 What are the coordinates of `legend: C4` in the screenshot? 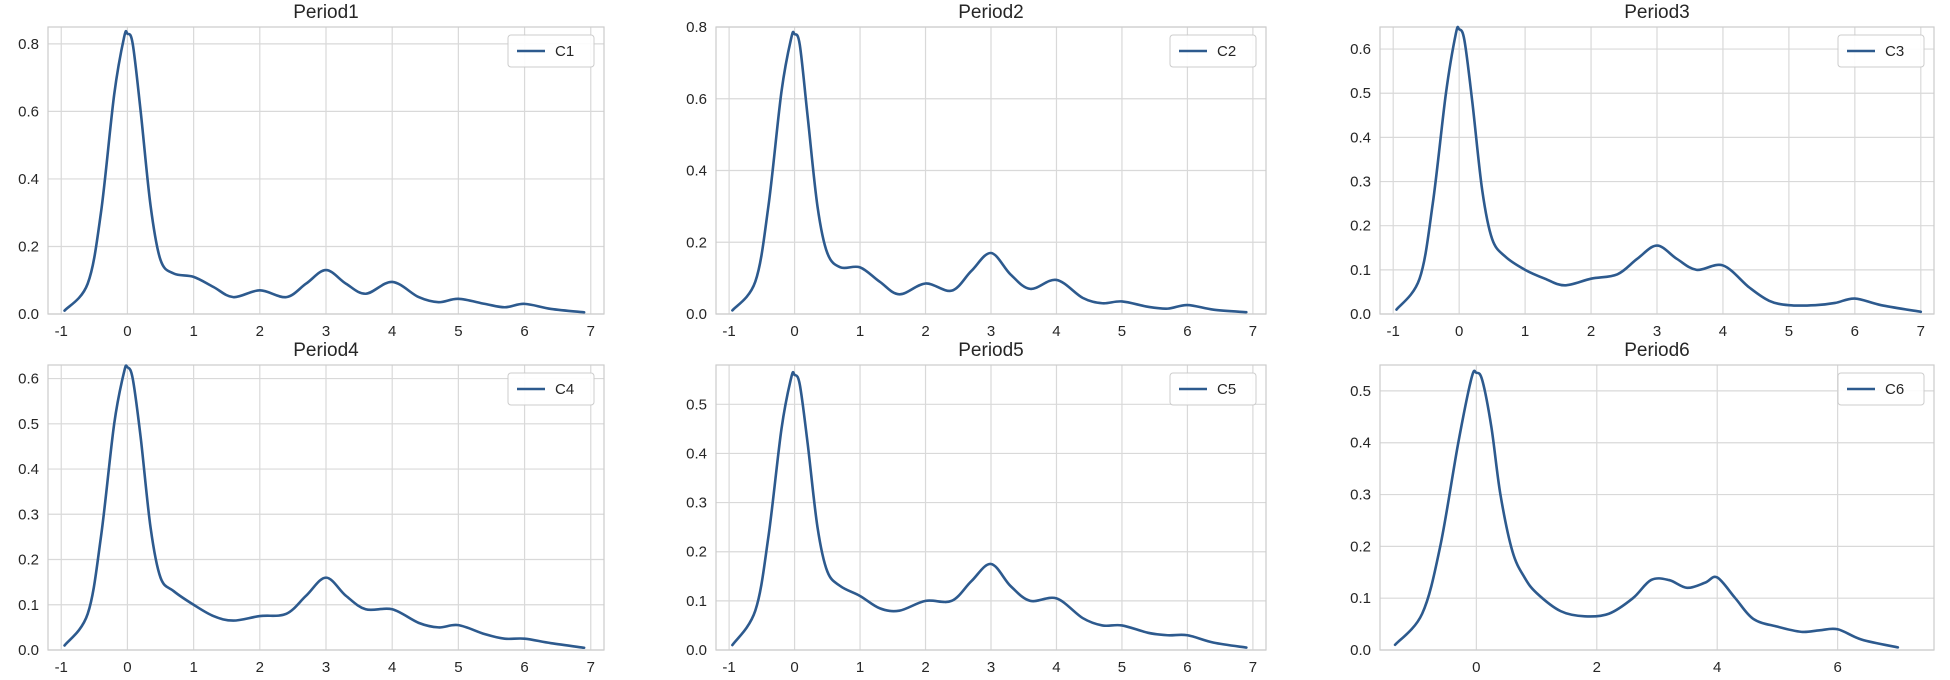 It's located at (551, 389).